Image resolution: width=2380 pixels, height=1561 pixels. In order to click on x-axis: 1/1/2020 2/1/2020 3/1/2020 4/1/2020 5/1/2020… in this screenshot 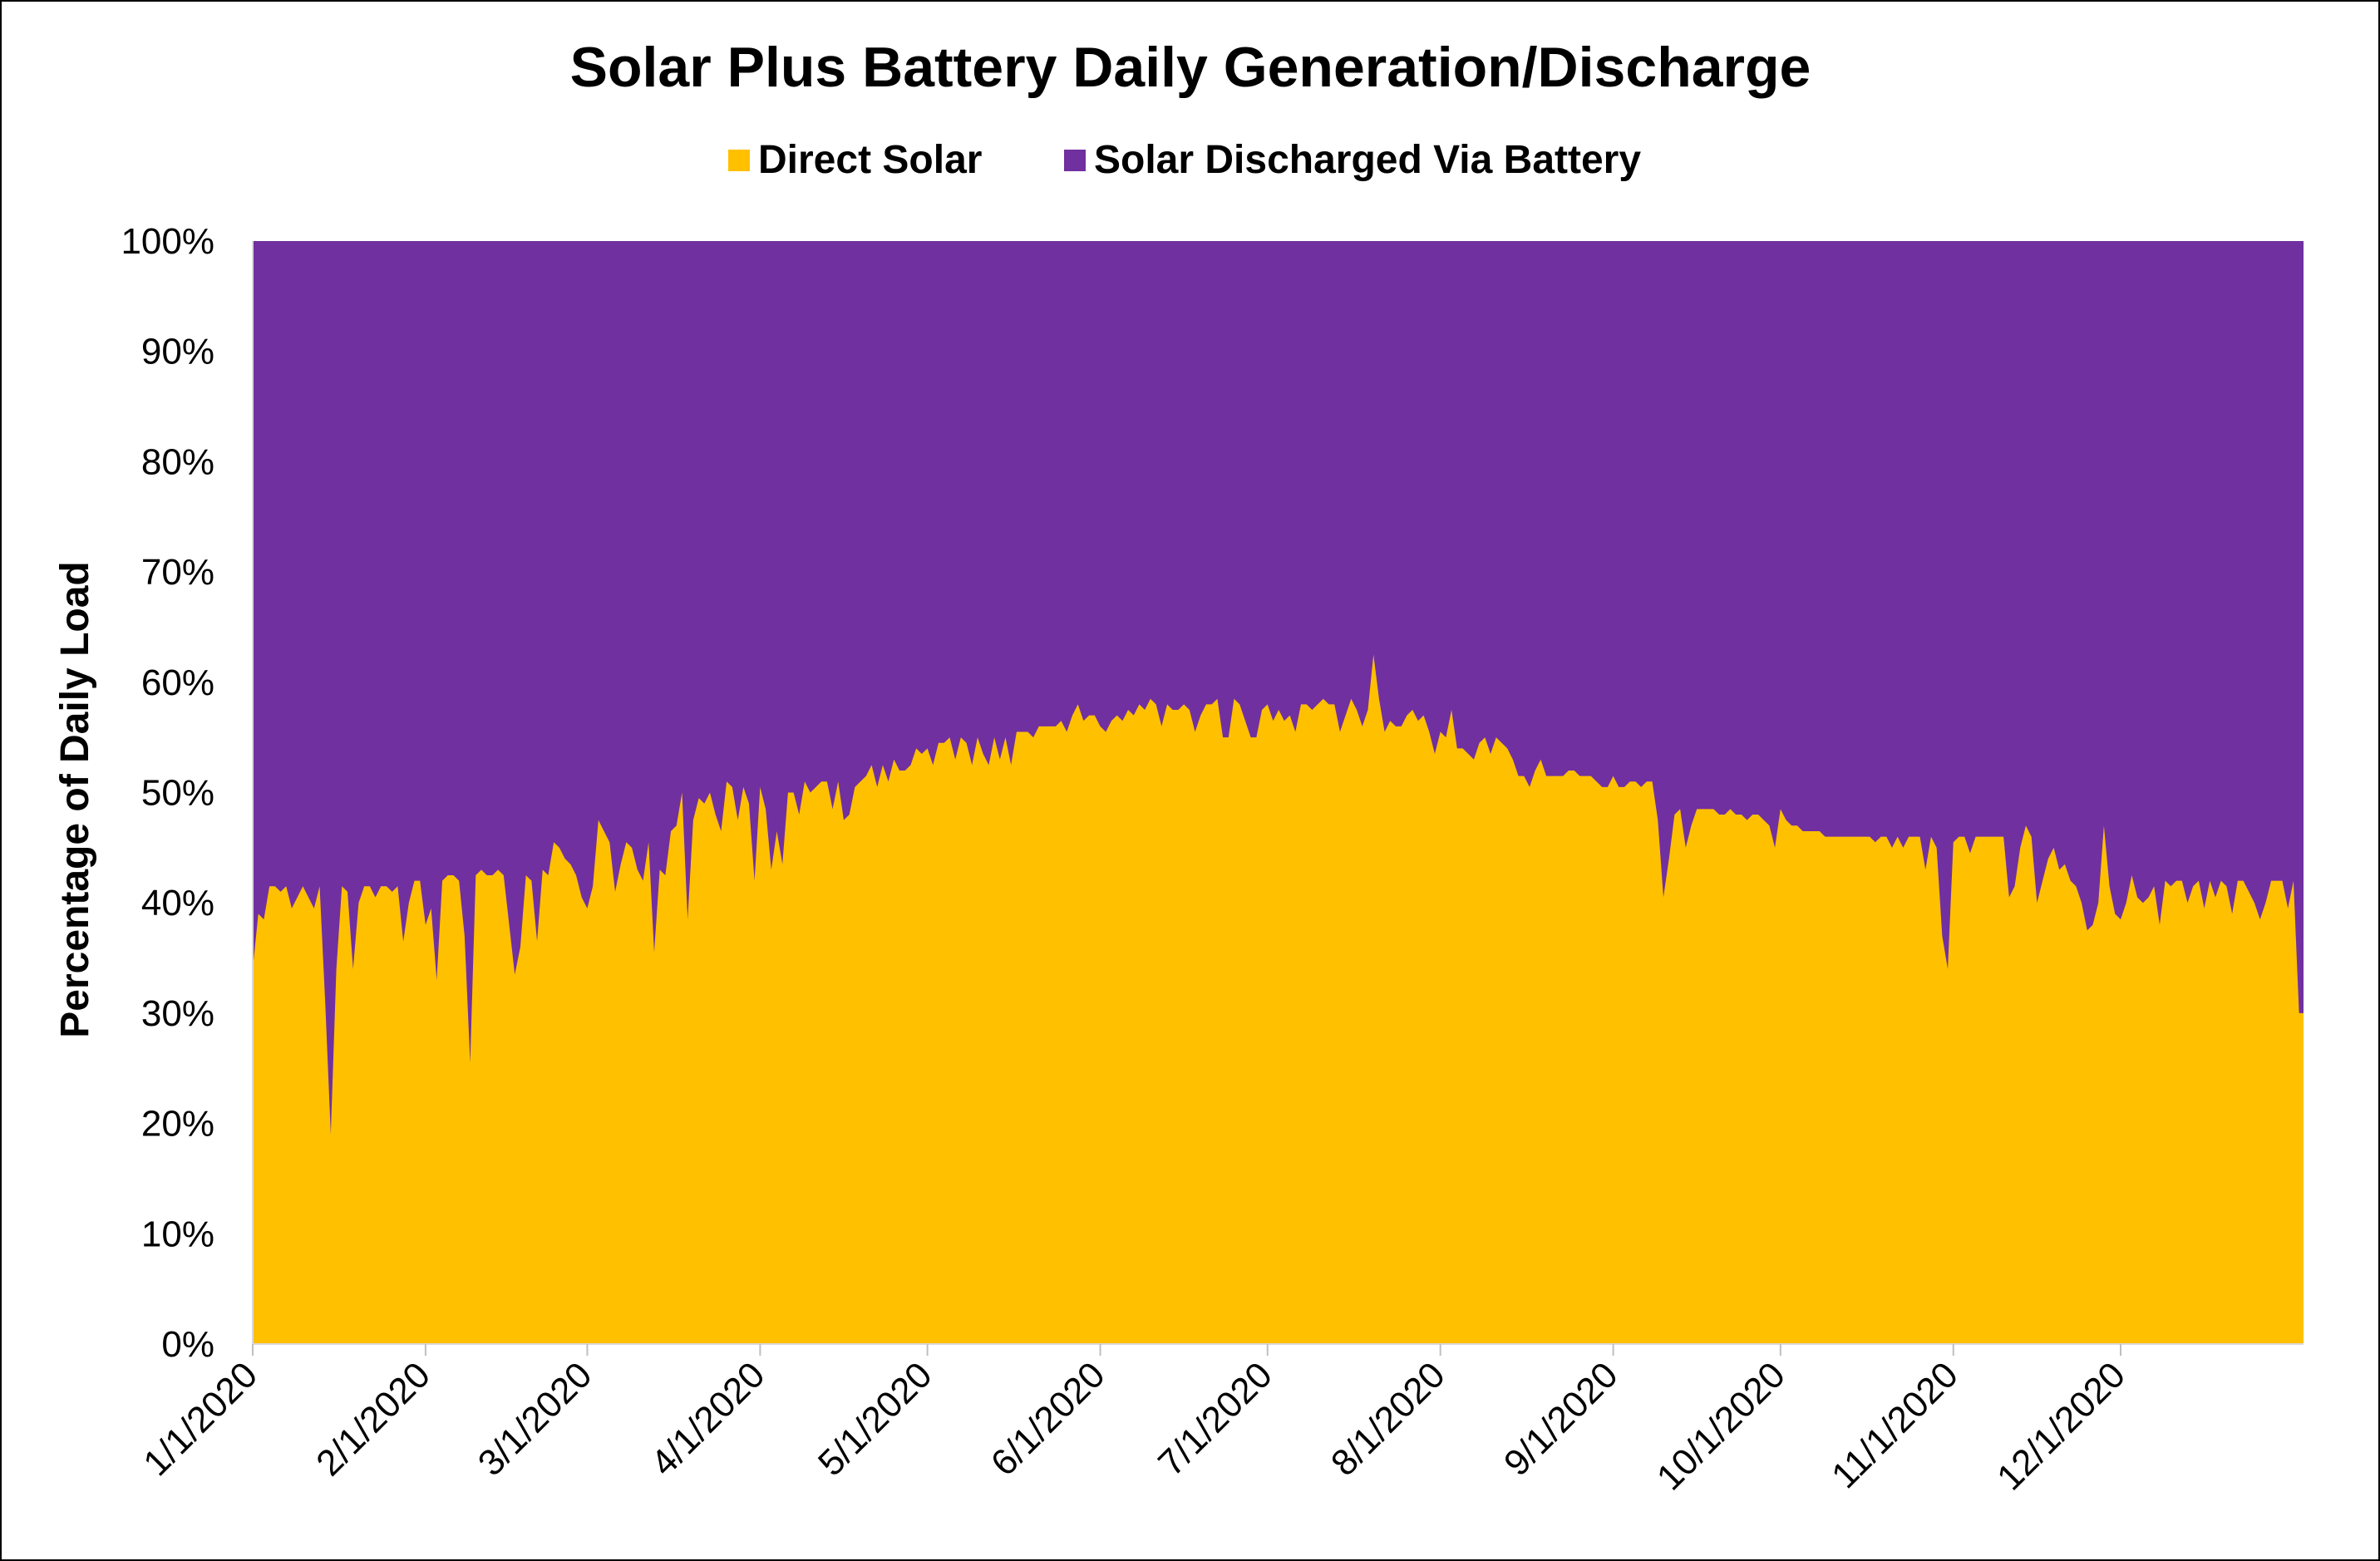, I will do `click(1220, 1420)`.